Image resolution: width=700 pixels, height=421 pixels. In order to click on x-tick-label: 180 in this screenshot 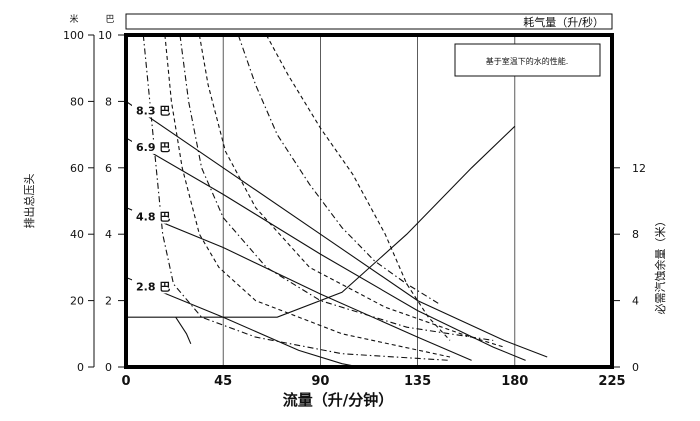, I will do `click(514, 381)`.